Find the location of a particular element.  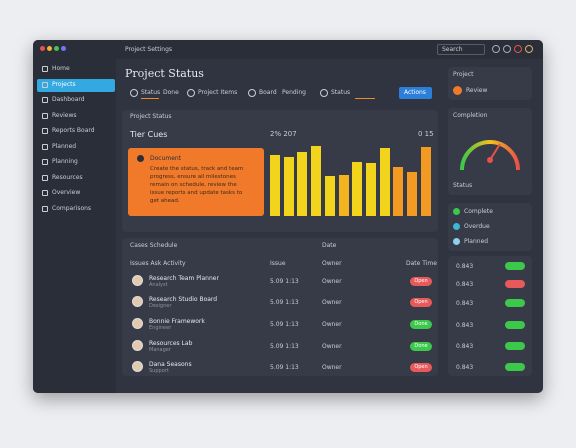

legend-label: Planned is located at coordinates (476, 241).